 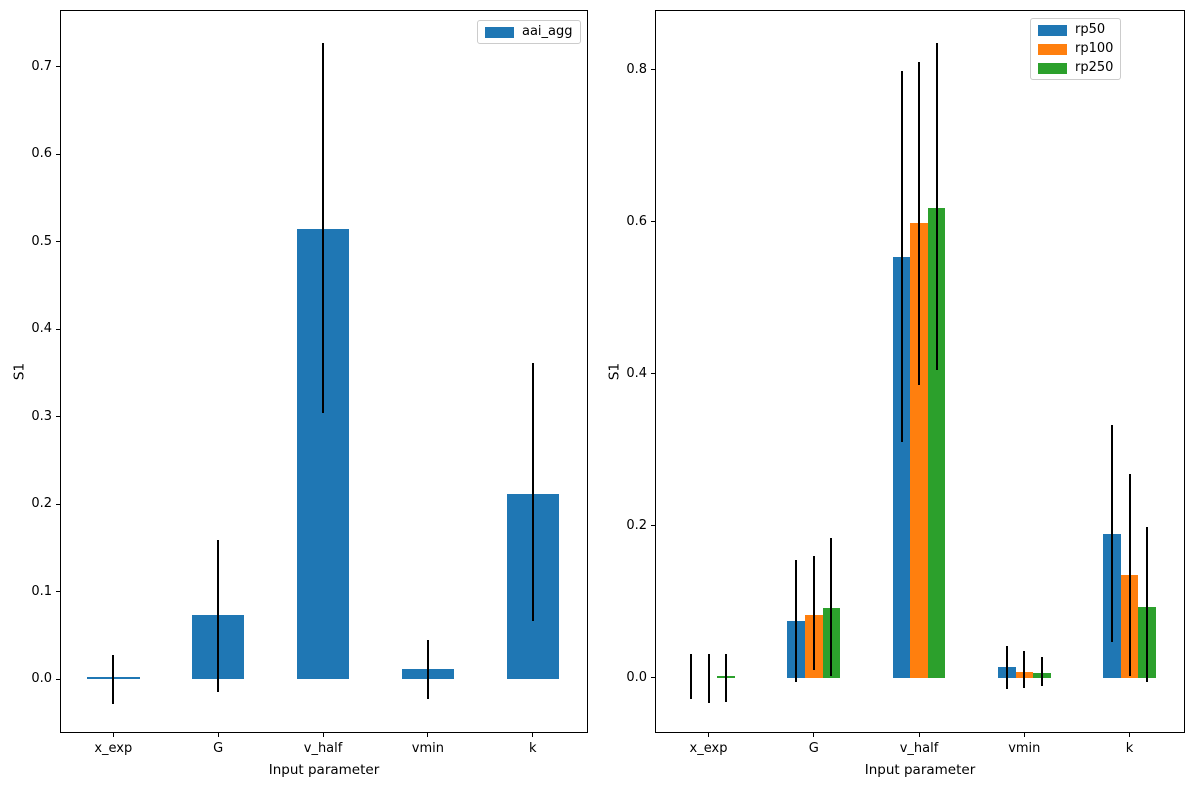 I want to click on legend-item: rp250, so click(x=1075, y=68).